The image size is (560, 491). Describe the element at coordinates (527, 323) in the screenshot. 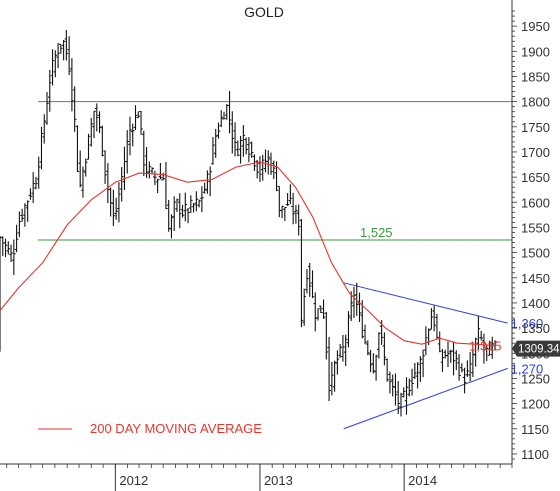

I see `resistance-trendline-label: 1,360` at that location.